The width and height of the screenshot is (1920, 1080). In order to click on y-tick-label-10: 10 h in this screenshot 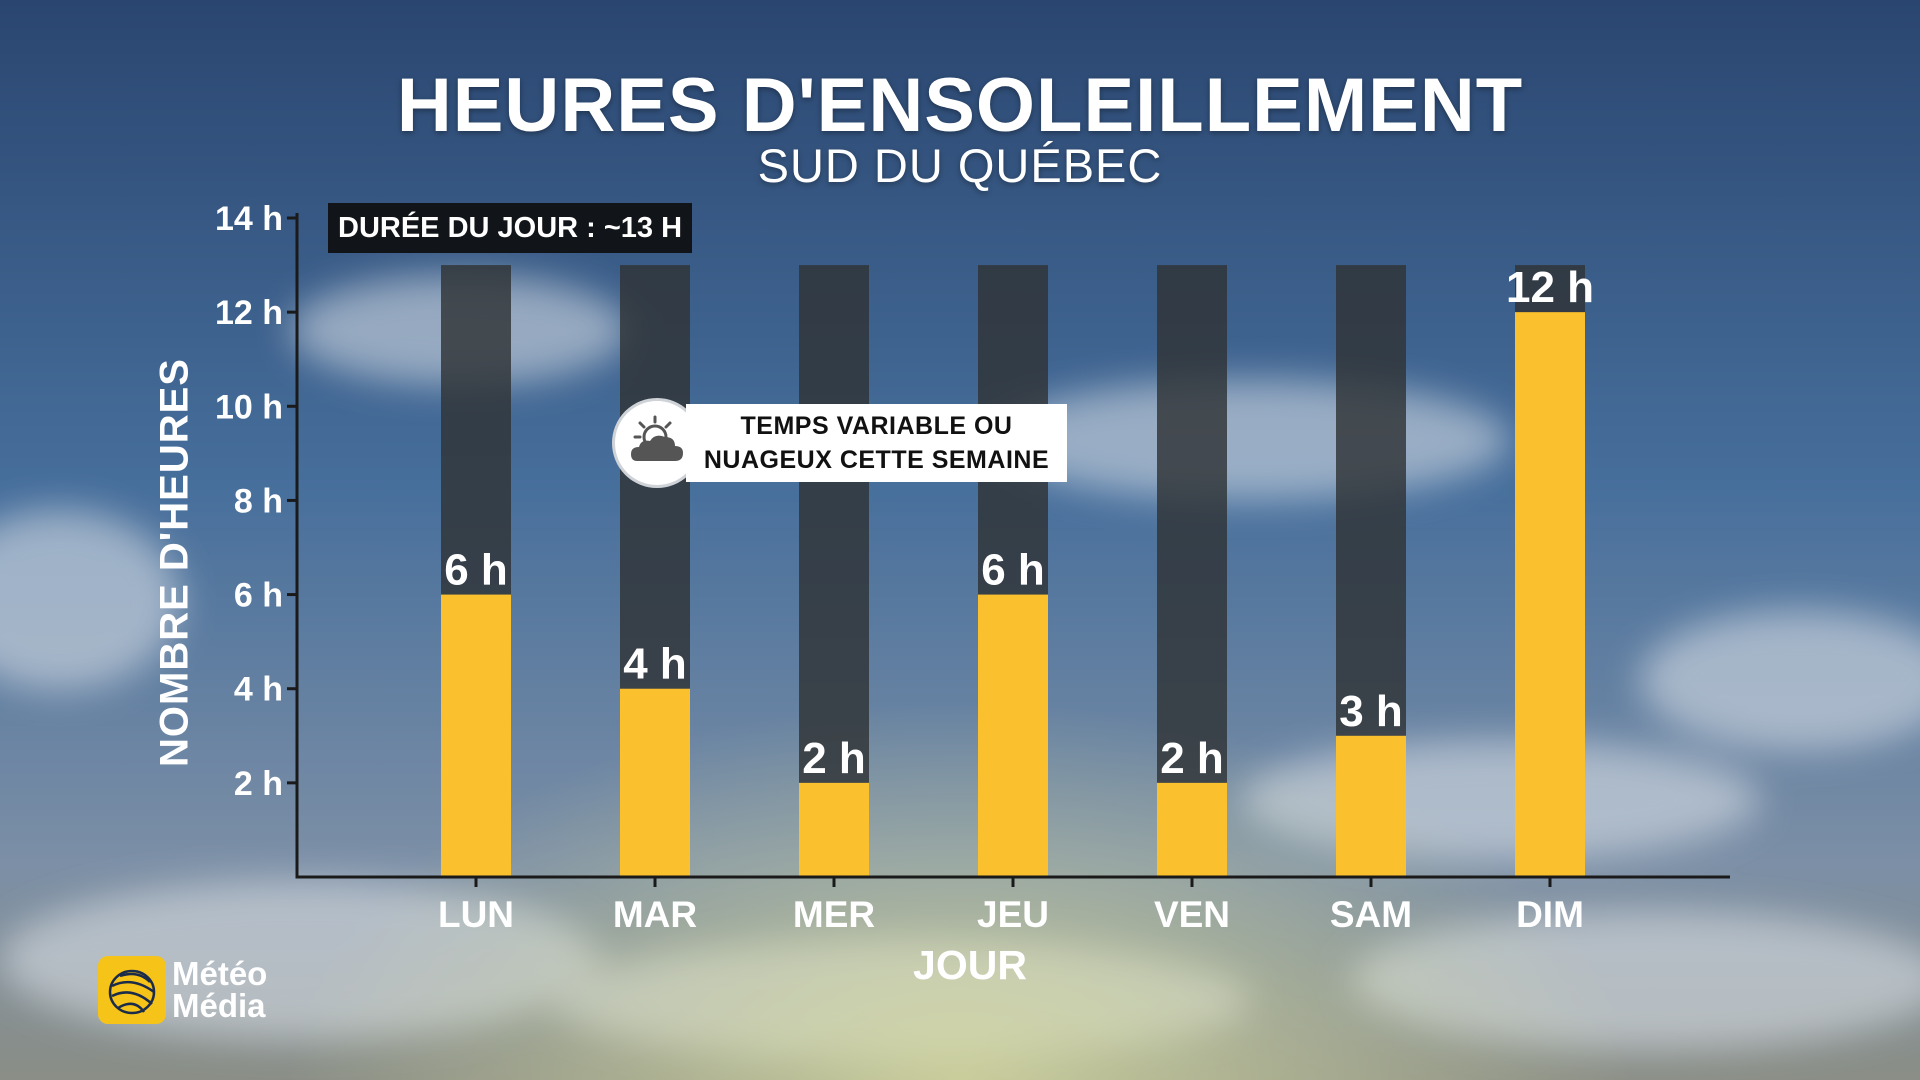, I will do `click(249, 407)`.